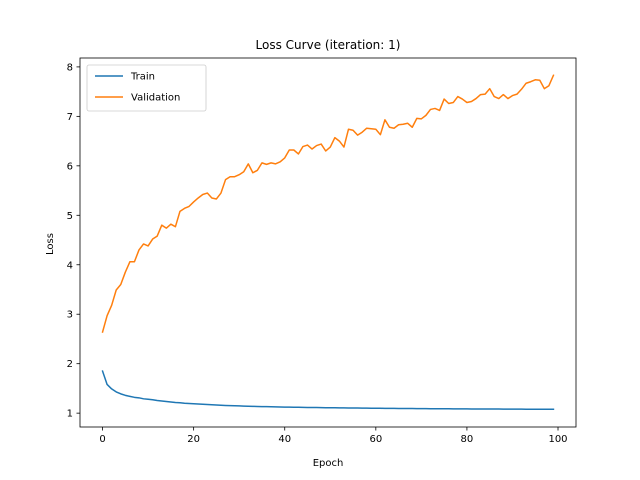  What do you see at coordinates (155, 98) in the screenshot?
I see `legend-label-validation: Validation` at bounding box center [155, 98].